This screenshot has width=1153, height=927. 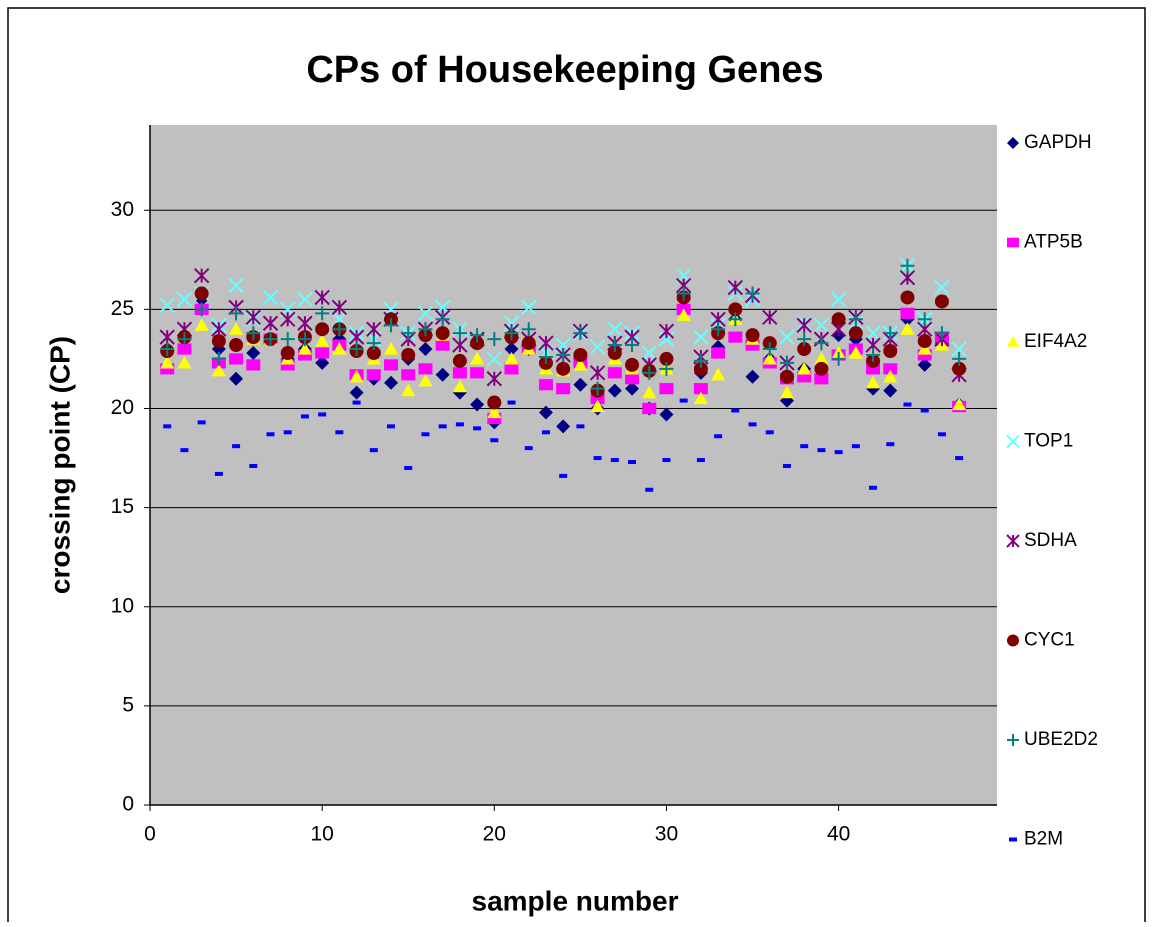 What do you see at coordinates (150, 834) in the screenshot?
I see `x-tick-label: 0` at bounding box center [150, 834].